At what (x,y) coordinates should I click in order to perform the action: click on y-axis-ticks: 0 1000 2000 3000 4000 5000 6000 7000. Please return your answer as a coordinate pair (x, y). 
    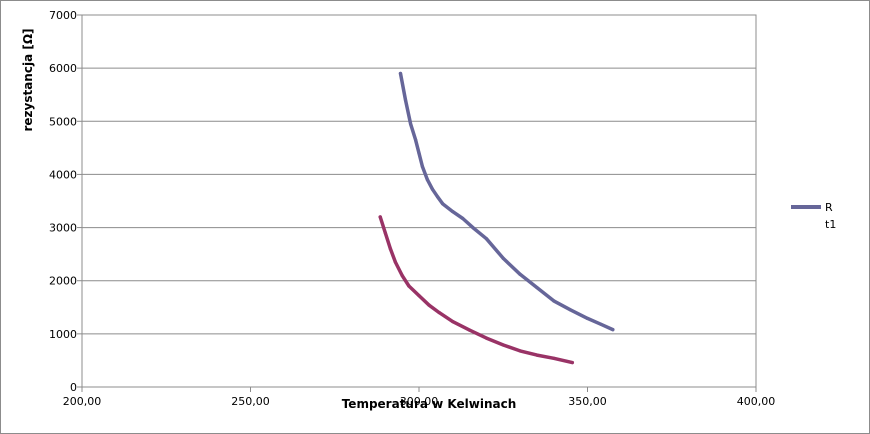
    Looking at the image, I should click on (65, 201).